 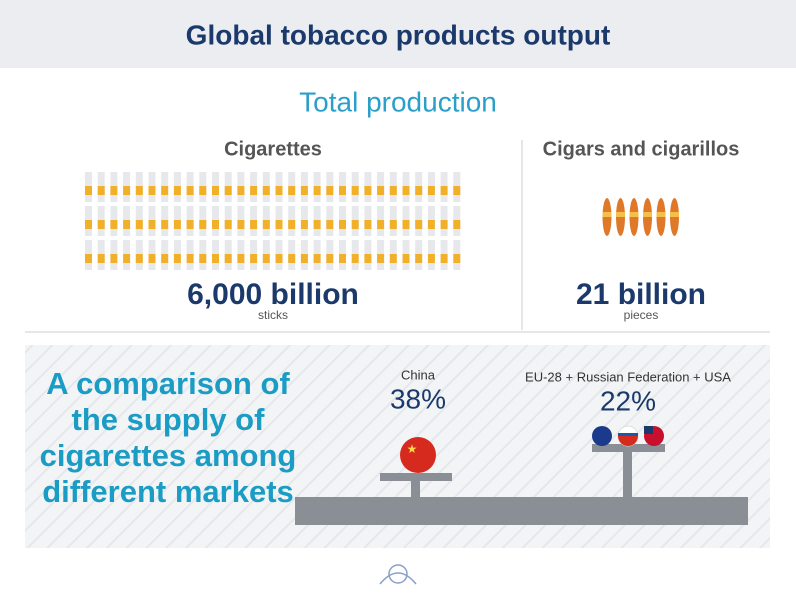 I want to click on cigars-label: Cigars and cigarillos, so click(x=641, y=149).